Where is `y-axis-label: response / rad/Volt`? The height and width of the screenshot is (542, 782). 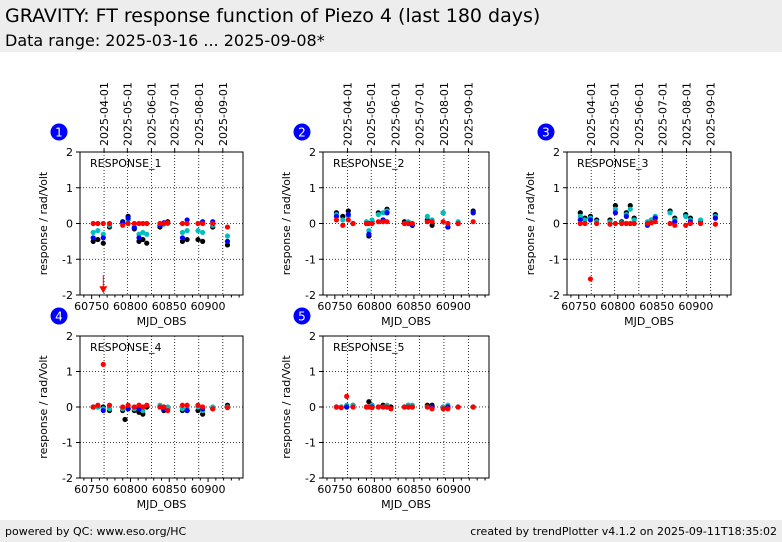
y-axis-label: response / rad/Volt is located at coordinates (286, 407).